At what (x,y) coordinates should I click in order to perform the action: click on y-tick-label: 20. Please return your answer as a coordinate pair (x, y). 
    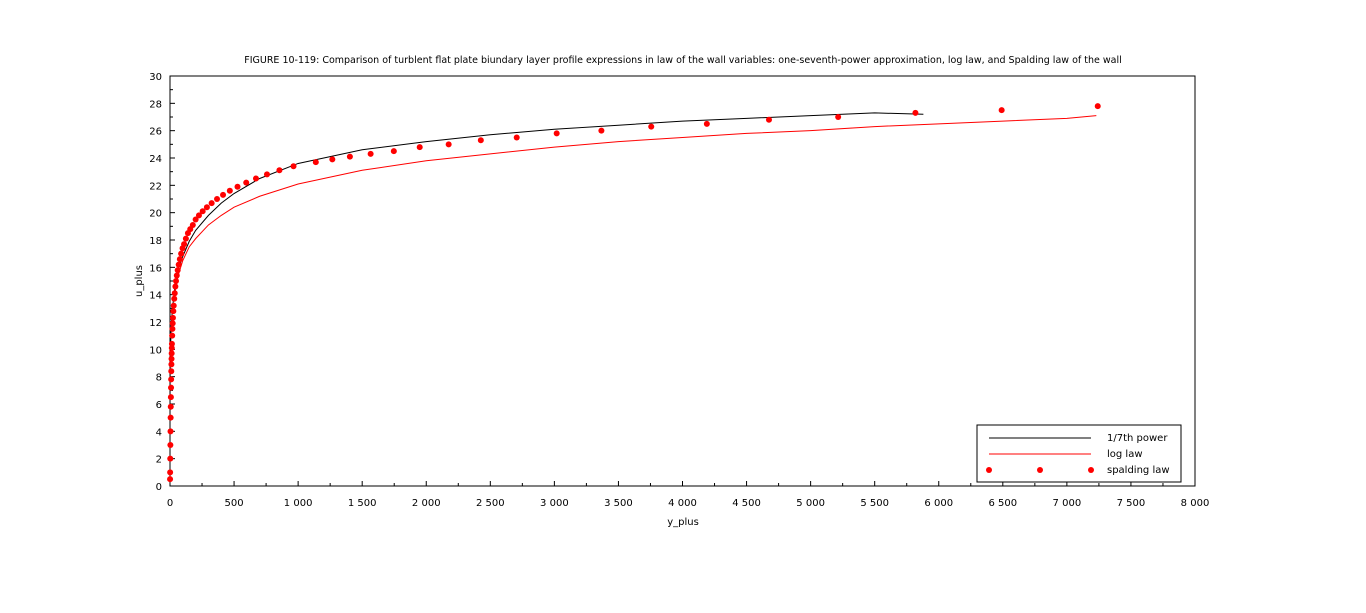
    Looking at the image, I should click on (155, 214).